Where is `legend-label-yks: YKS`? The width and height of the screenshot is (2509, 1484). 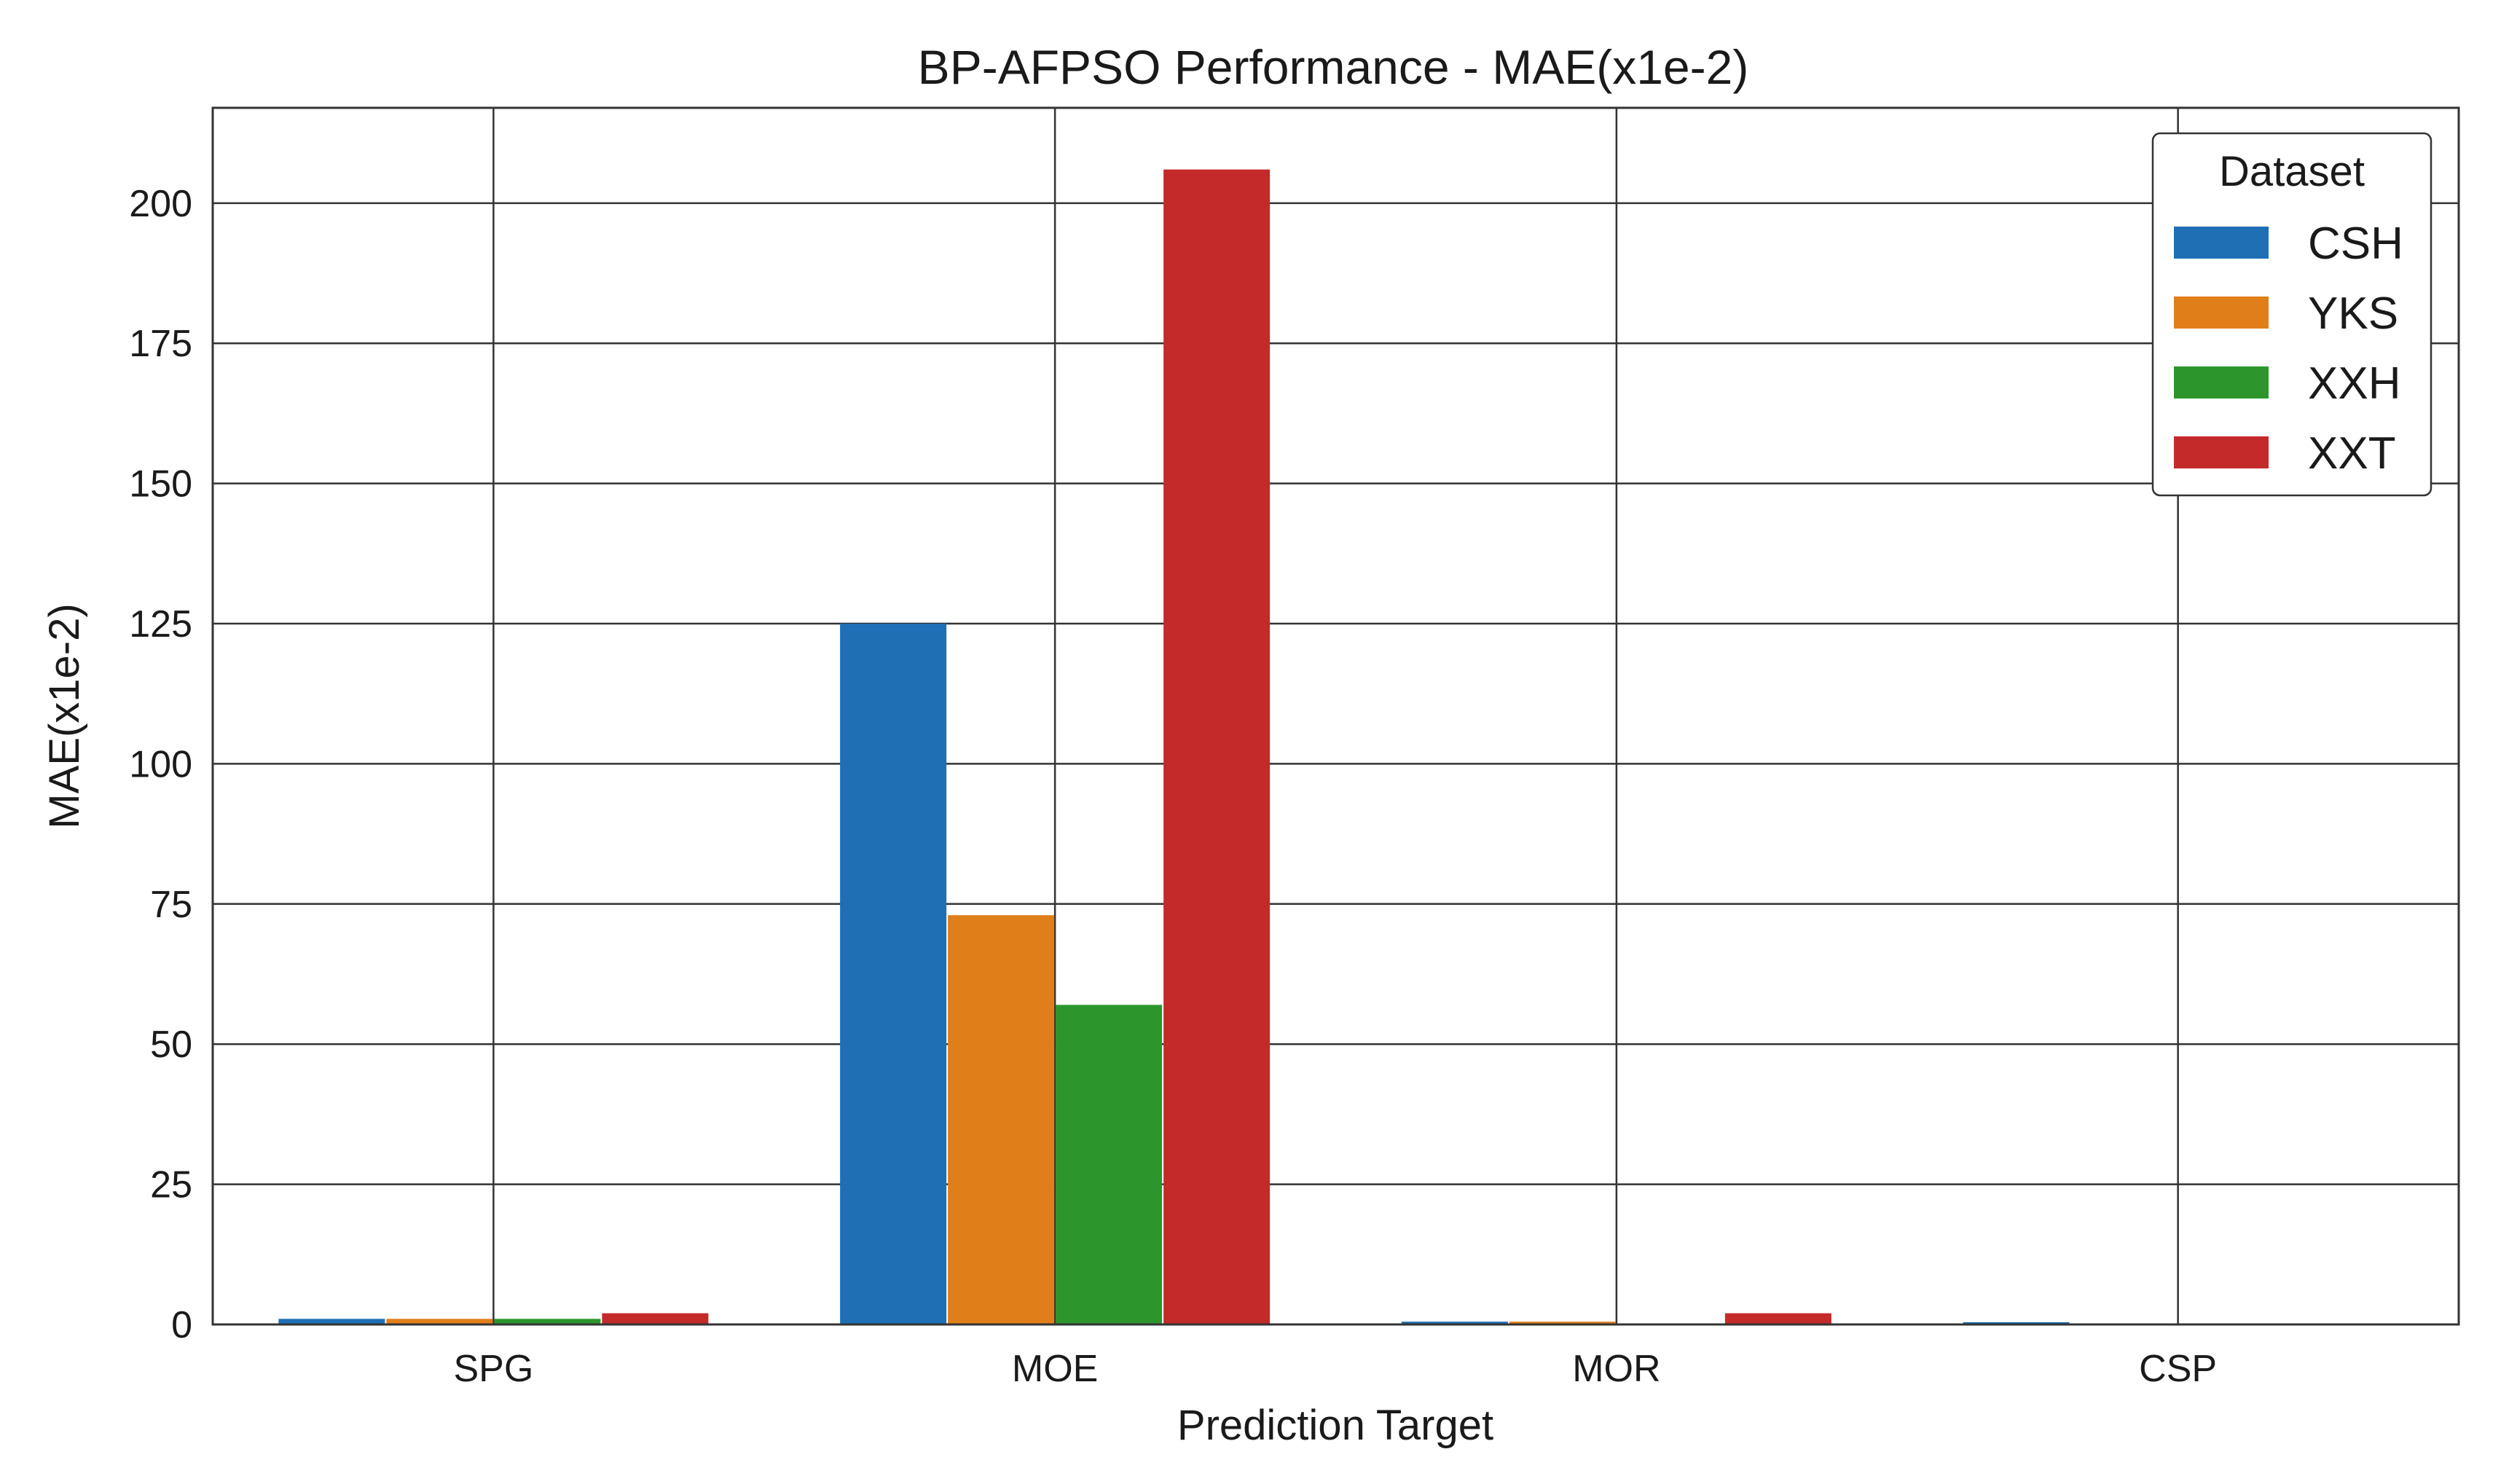 legend-label-yks: YKS is located at coordinates (2353, 313).